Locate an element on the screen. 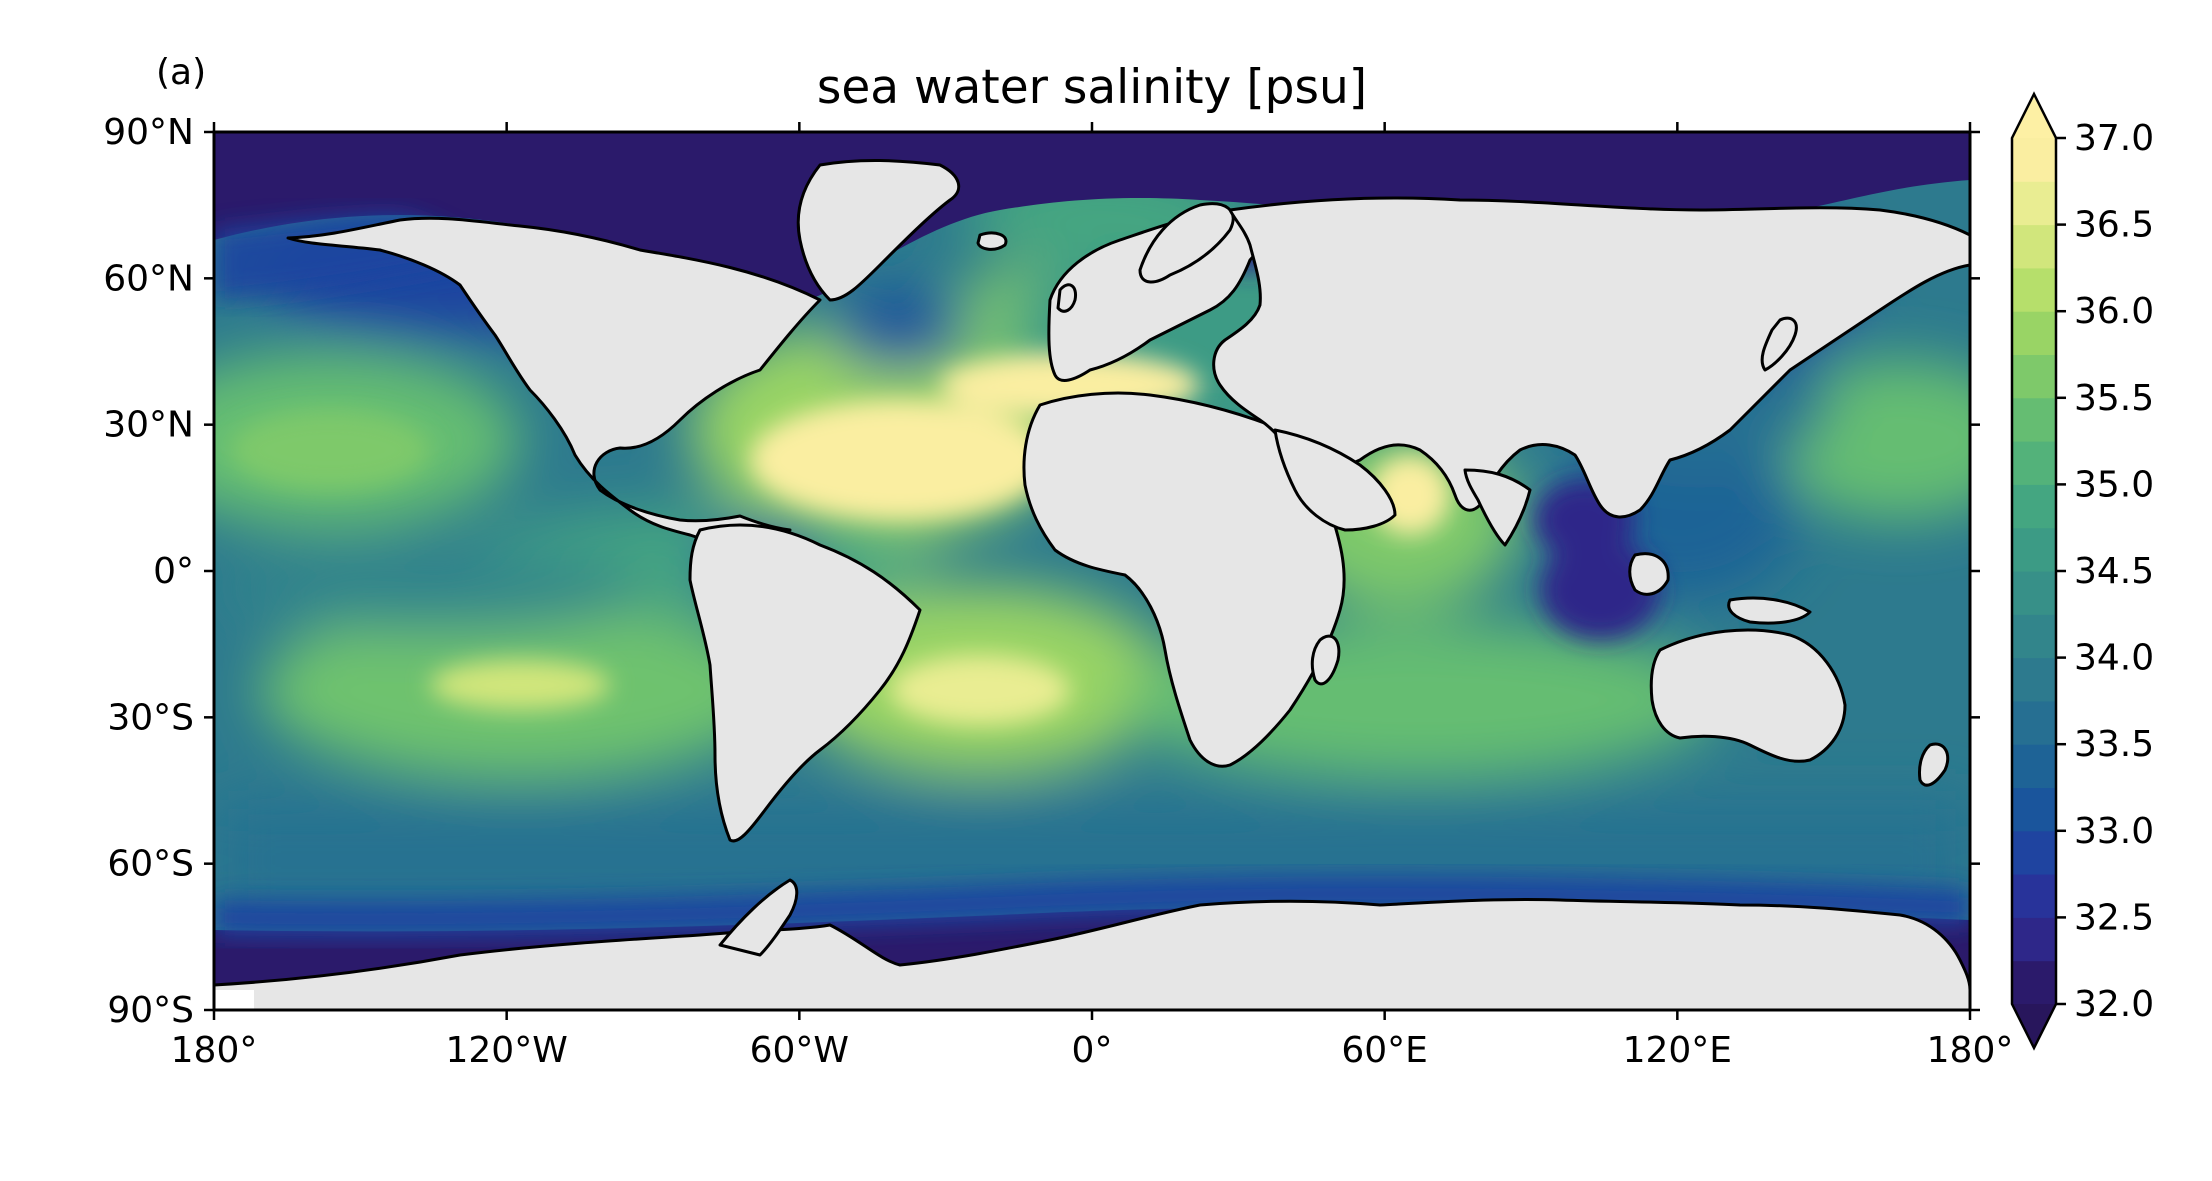  land-asia is located at coordinates (1591, 357).